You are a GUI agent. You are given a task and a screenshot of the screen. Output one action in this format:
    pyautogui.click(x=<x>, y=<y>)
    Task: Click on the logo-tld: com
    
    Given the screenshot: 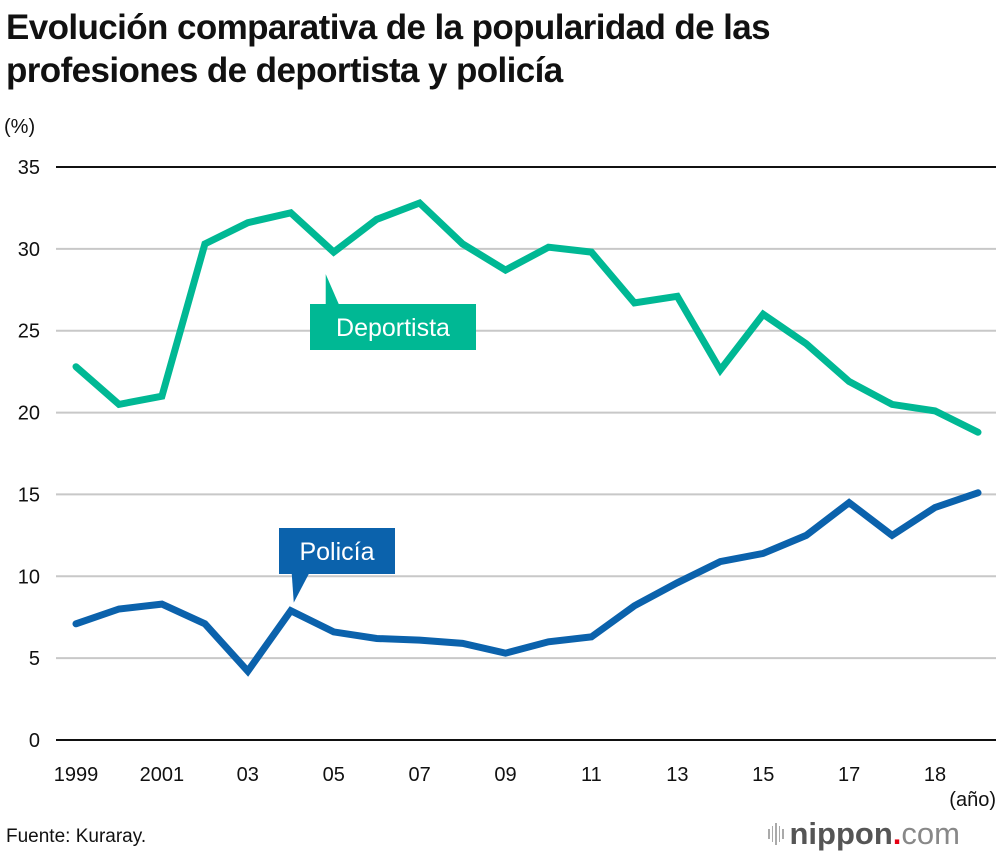 What is the action you would take?
    pyautogui.click(x=930, y=833)
    